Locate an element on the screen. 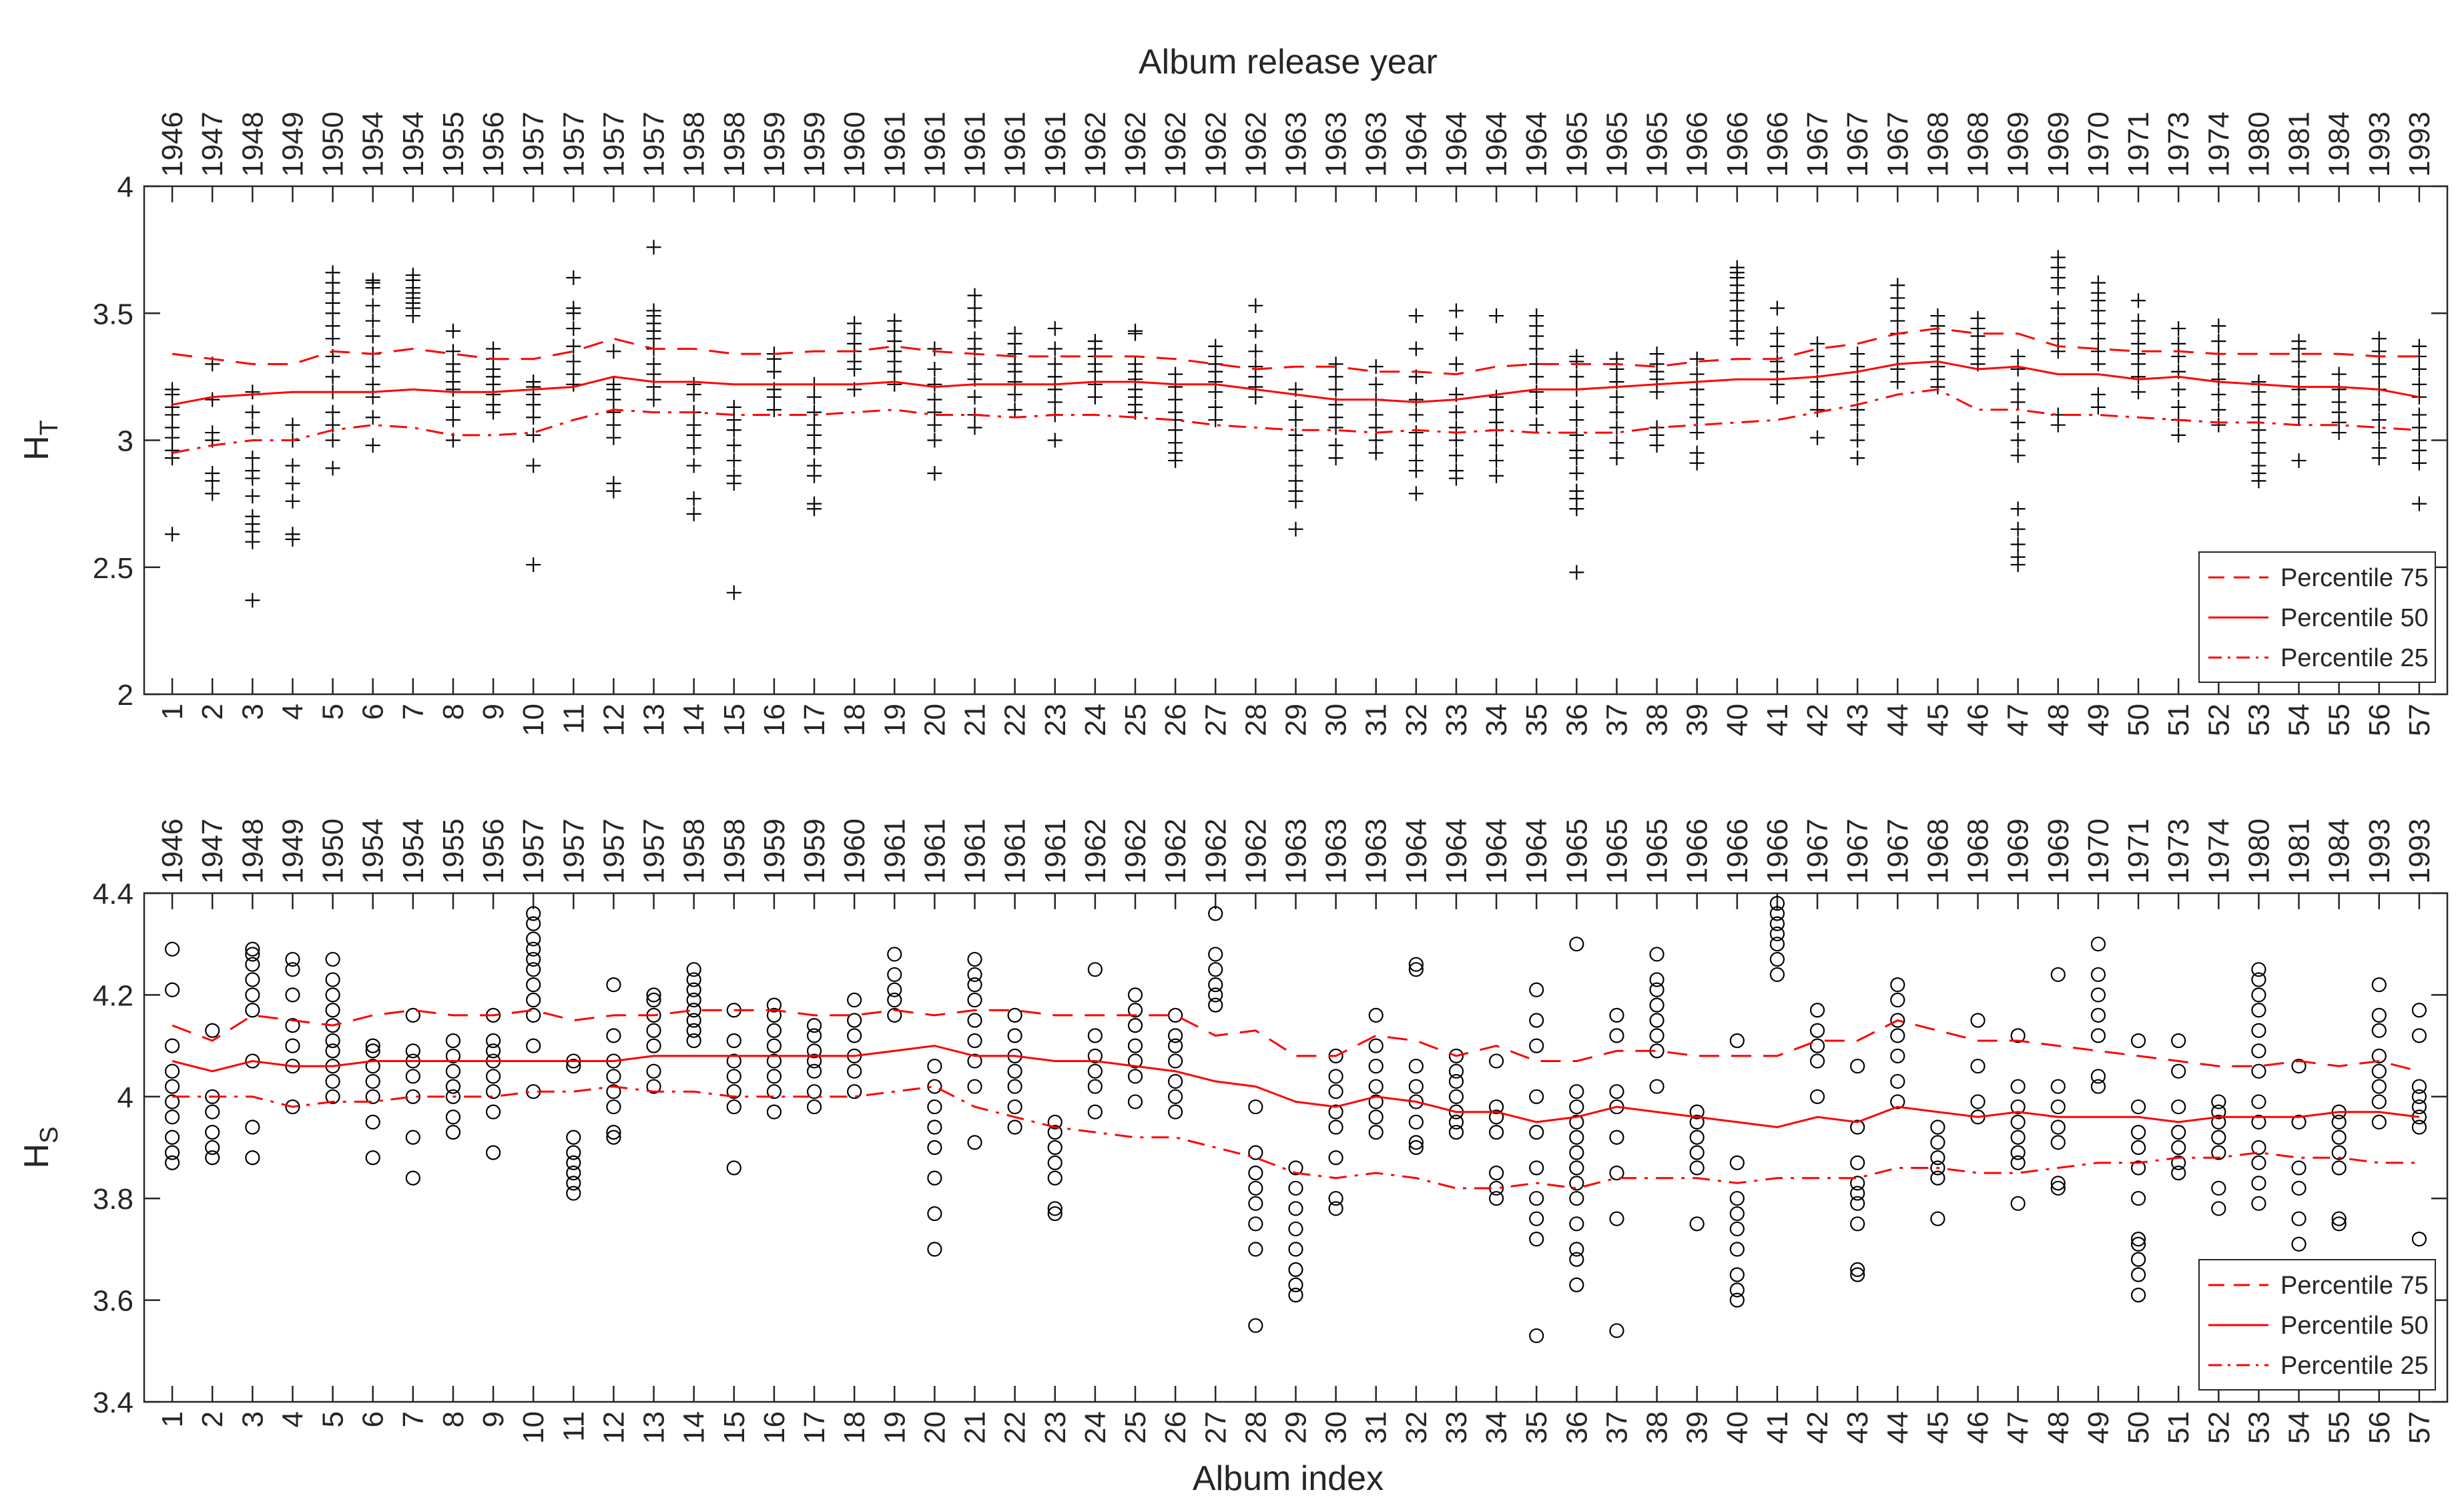  bottom-axis-title: Album index is located at coordinates (1288, 1478).